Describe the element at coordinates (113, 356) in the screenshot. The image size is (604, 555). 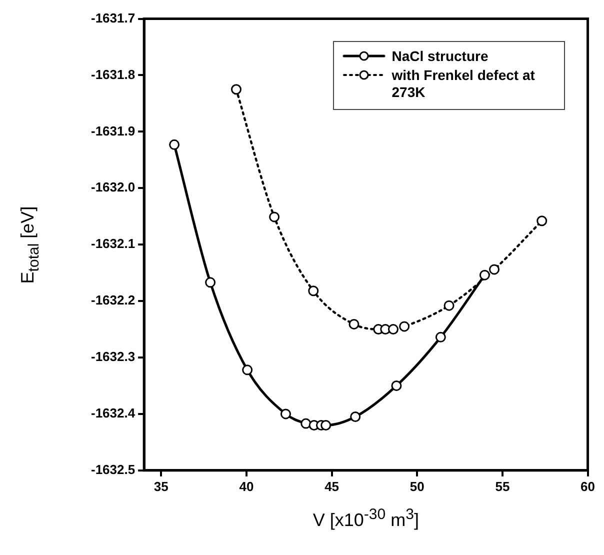
I see `y-tick-label: -1632.3` at that location.